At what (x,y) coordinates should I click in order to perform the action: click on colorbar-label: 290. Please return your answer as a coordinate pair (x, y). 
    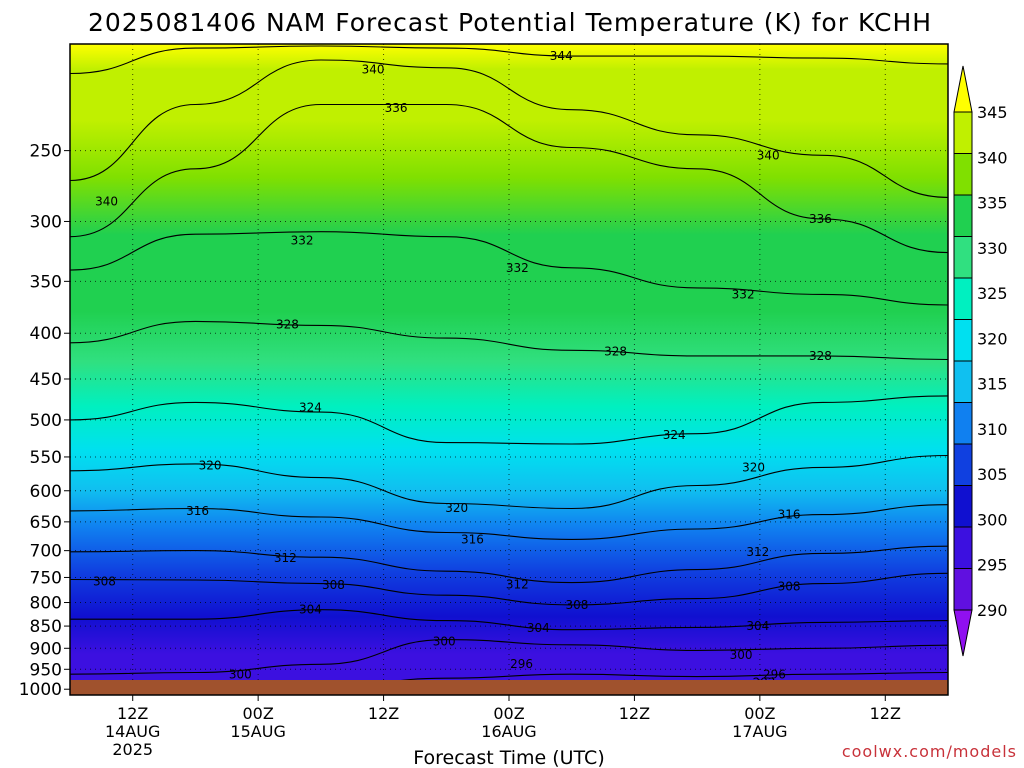
    Looking at the image, I should click on (992, 610).